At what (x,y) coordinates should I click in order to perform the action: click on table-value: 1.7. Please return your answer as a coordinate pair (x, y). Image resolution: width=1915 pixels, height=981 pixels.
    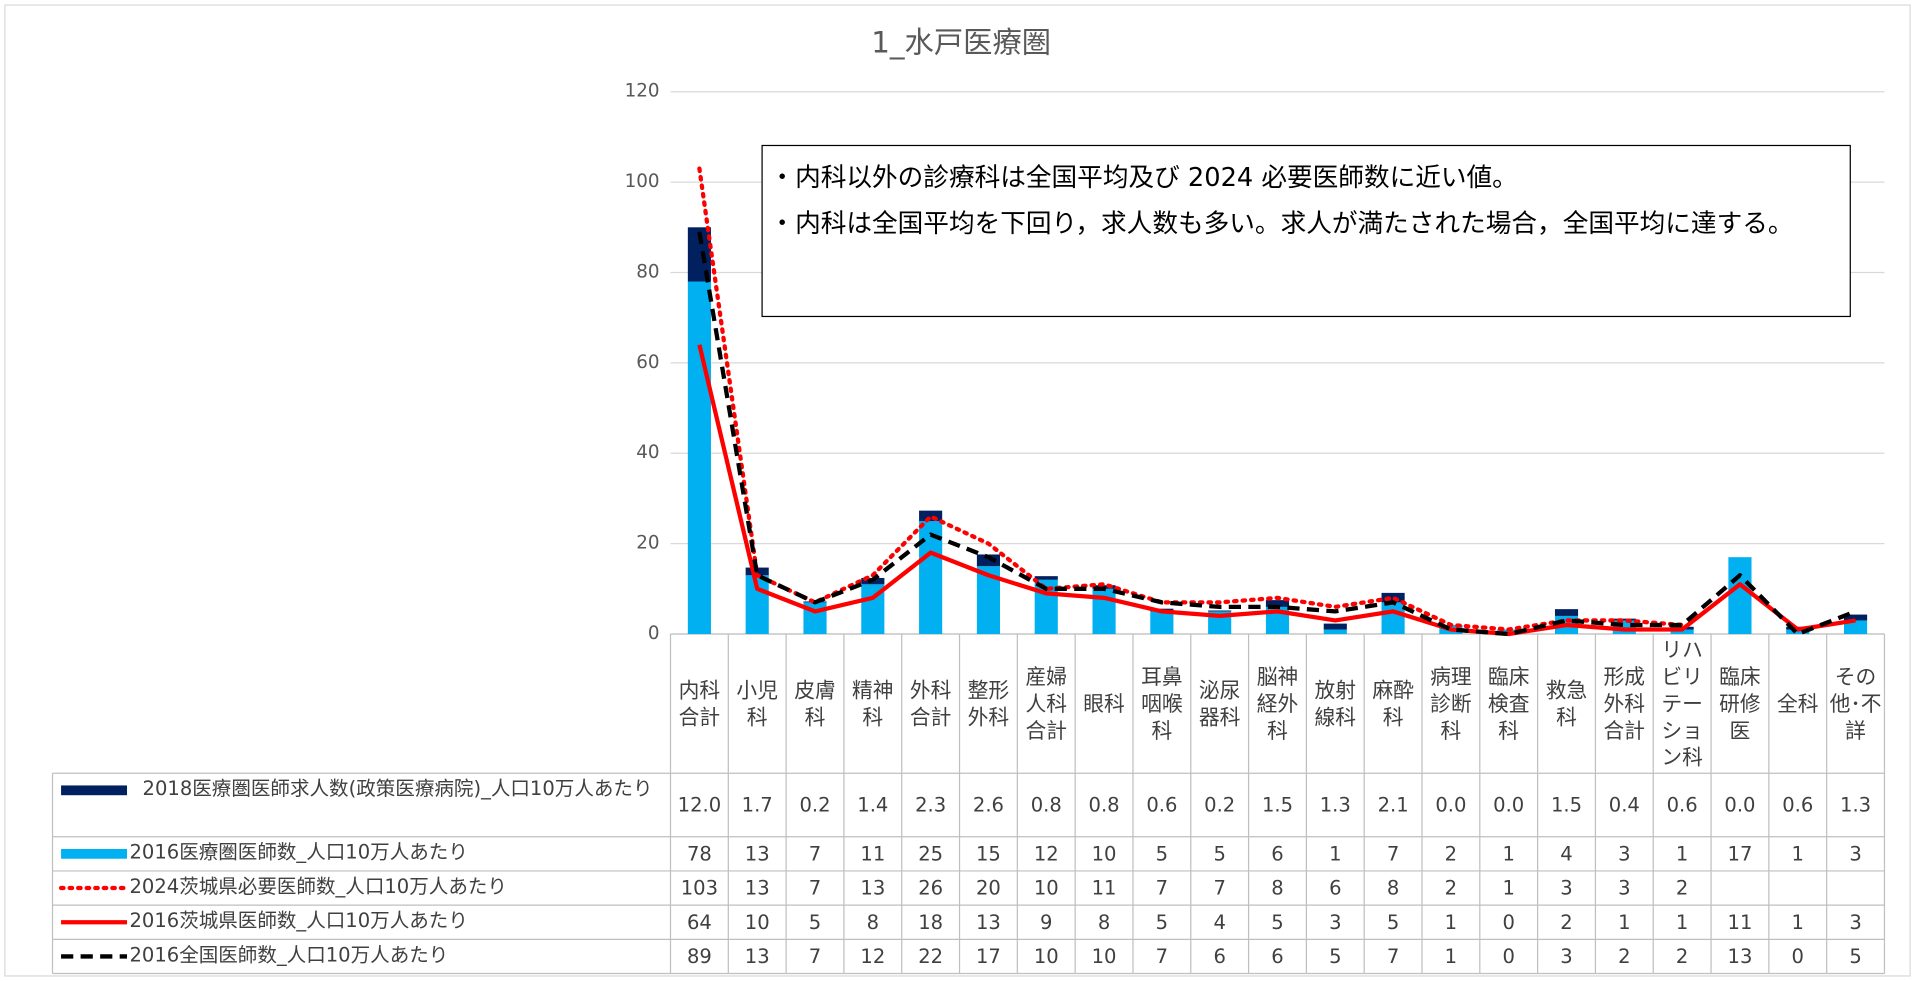
    Looking at the image, I should click on (757, 805).